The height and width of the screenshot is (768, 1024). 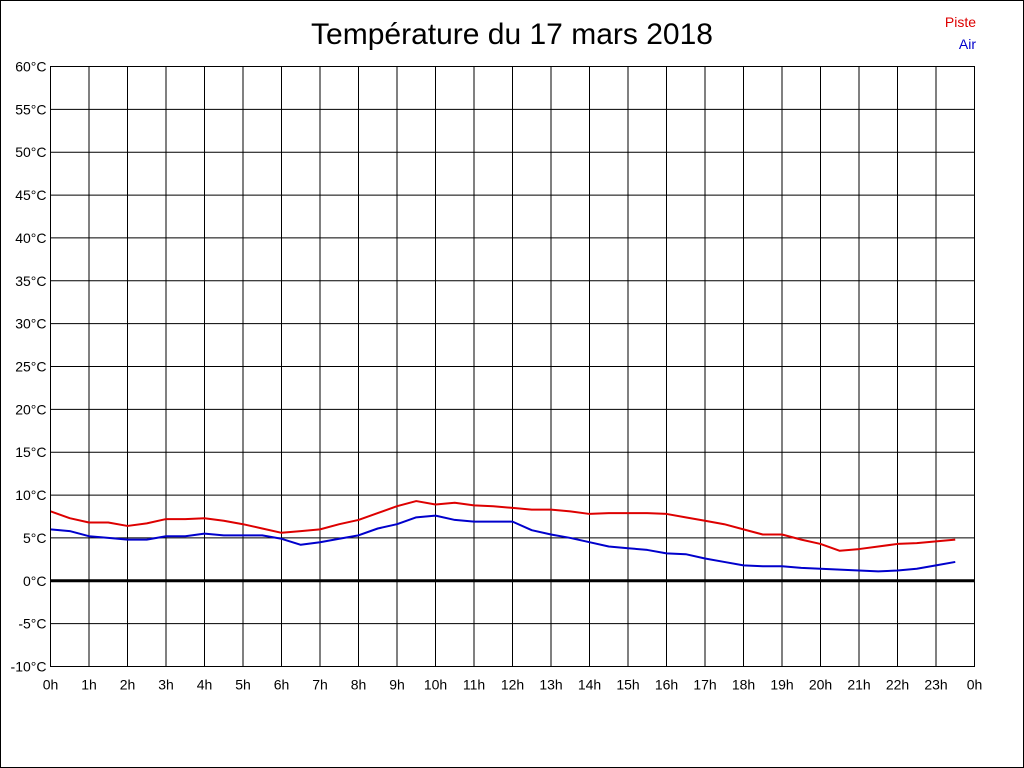 I want to click on x-tick-label: 5h, so click(x=243, y=685).